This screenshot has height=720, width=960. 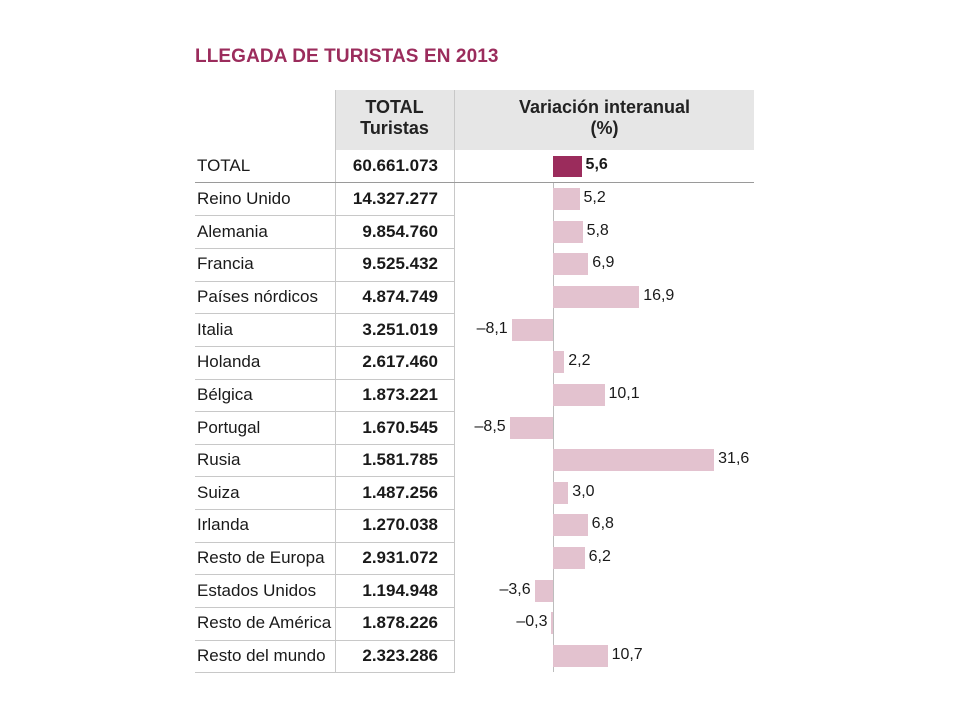 What do you see at coordinates (400, 296) in the screenshot?
I see `row-total-tourists: 4.874.749` at bounding box center [400, 296].